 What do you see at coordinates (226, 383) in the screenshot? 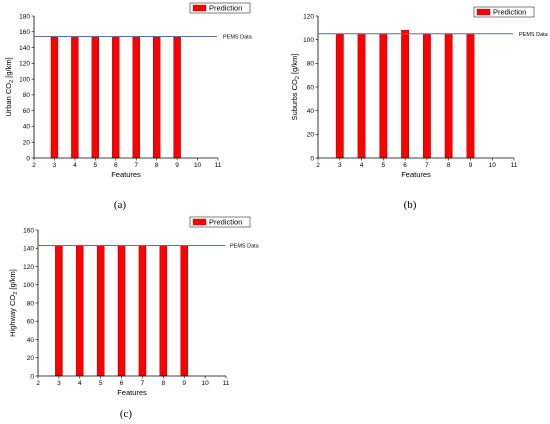
I see `x-tick-label: 11` at bounding box center [226, 383].